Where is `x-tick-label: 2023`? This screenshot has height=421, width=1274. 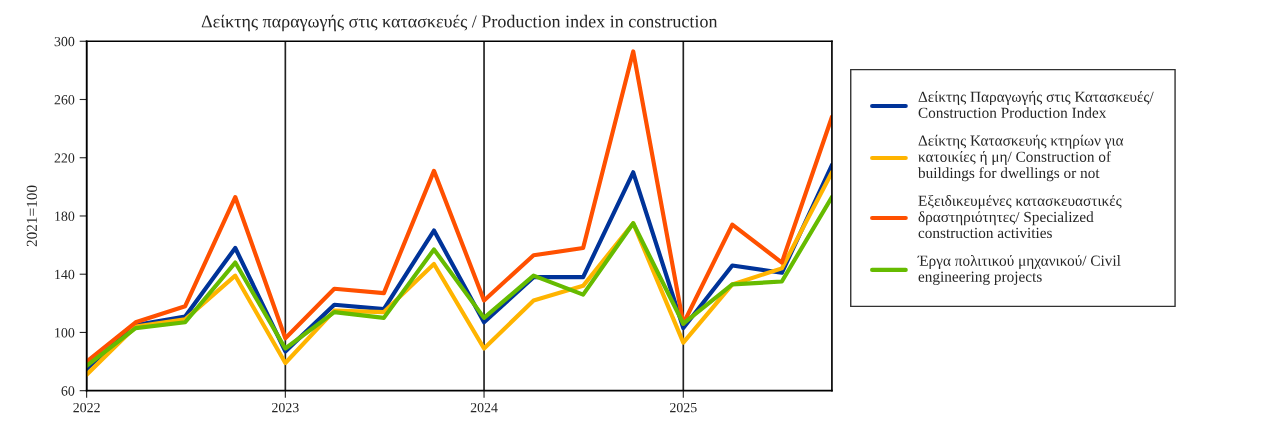
x-tick-label: 2023 is located at coordinates (285, 407).